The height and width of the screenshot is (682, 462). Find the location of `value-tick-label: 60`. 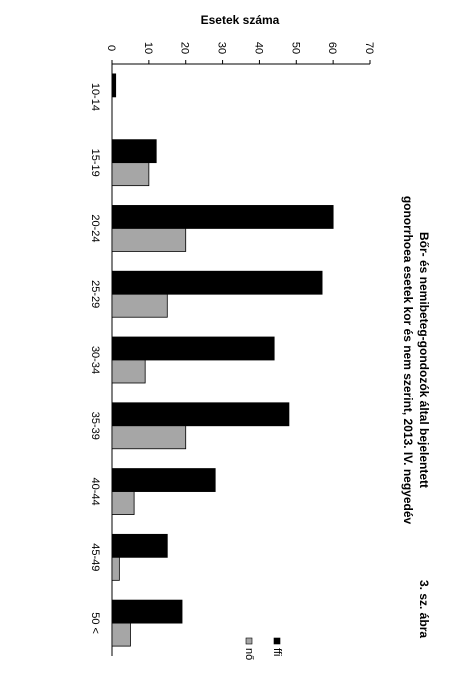

value-tick-label: 60 is located at coordinates (332, 48).